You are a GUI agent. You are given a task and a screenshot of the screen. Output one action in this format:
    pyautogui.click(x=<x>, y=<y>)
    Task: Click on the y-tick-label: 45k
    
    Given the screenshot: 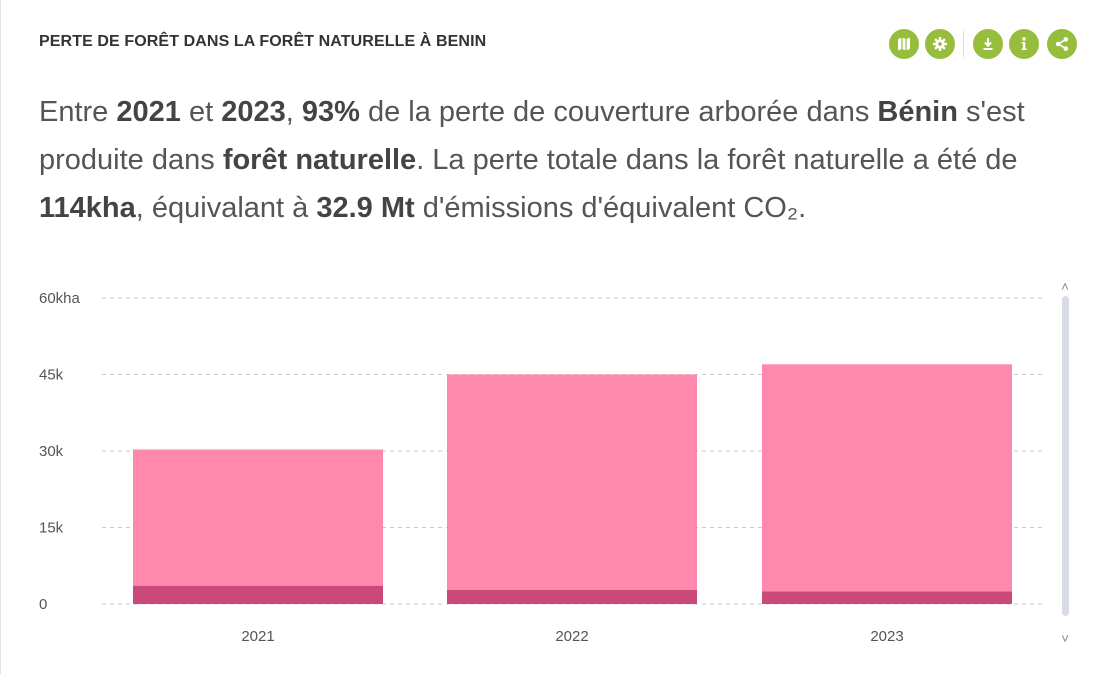 What is the action you would take?
    pyautogui.click(x=51, y=375)
    